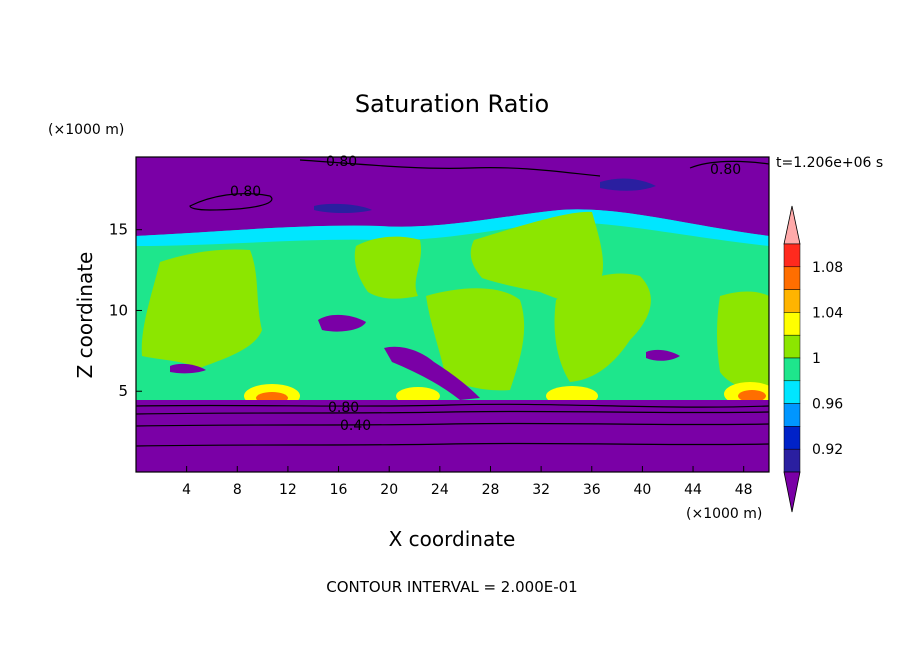  I want to click on contour-interval-footer: CONTOUR INTERVAL = 2.000E-01, so click(451, 587).